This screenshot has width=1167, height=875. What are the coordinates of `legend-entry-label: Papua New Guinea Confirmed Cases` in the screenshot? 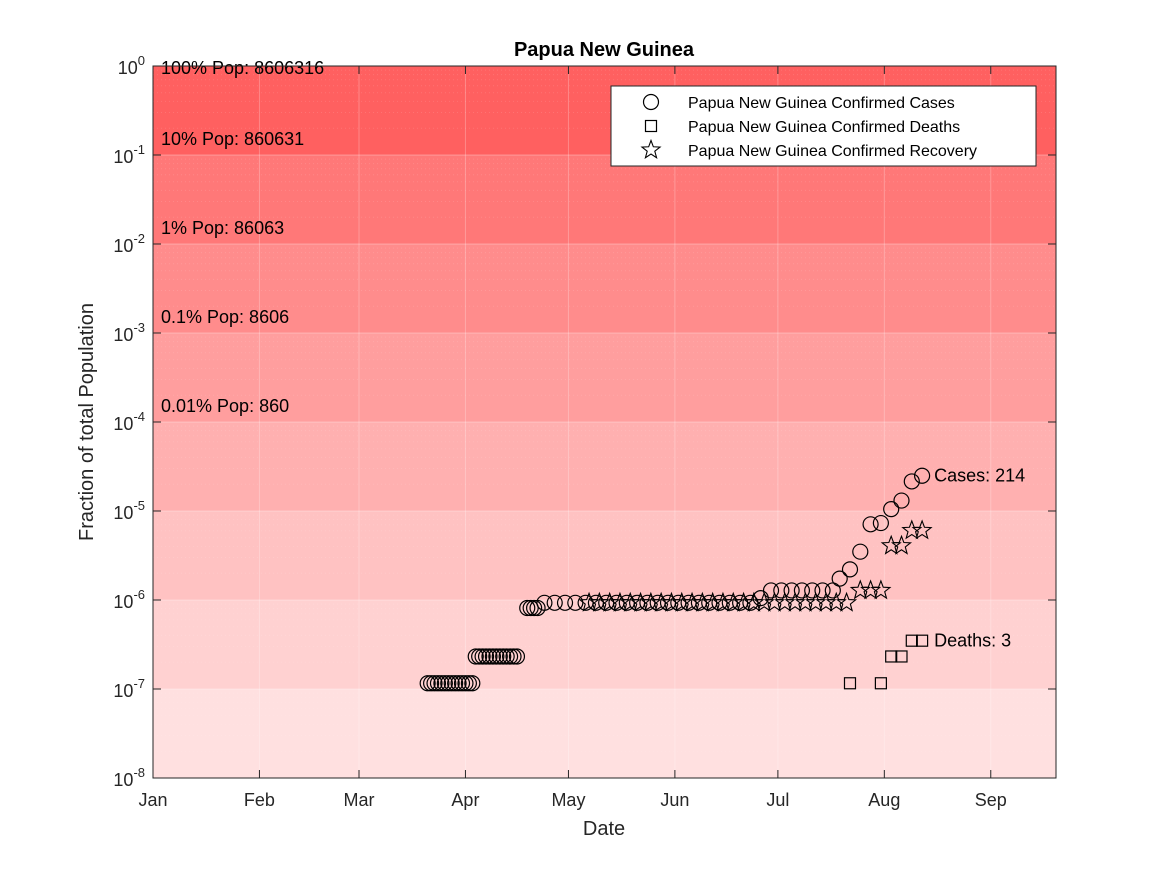 It's located at (821, 103).